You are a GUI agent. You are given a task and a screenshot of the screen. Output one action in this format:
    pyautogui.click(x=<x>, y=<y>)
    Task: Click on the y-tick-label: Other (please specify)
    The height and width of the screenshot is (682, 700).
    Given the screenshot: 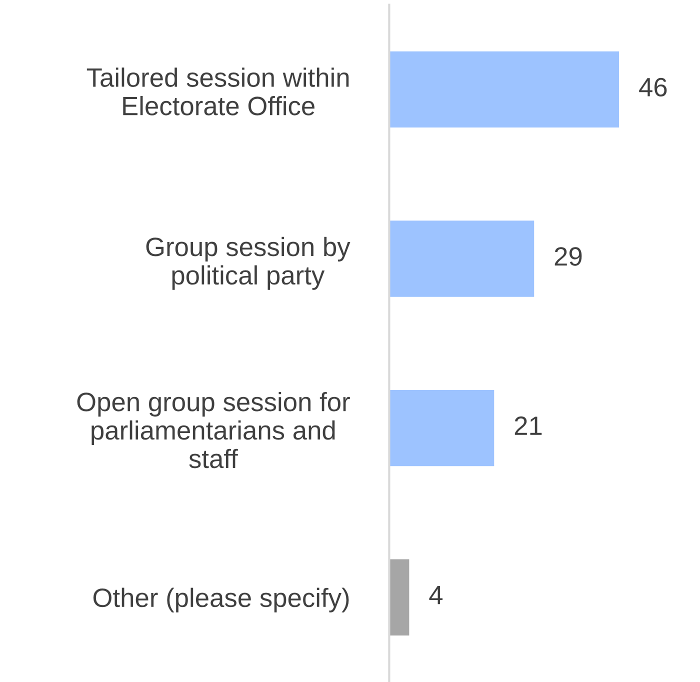 What is the action you would take?
    pyautogui.click(x=221, y=600)
    